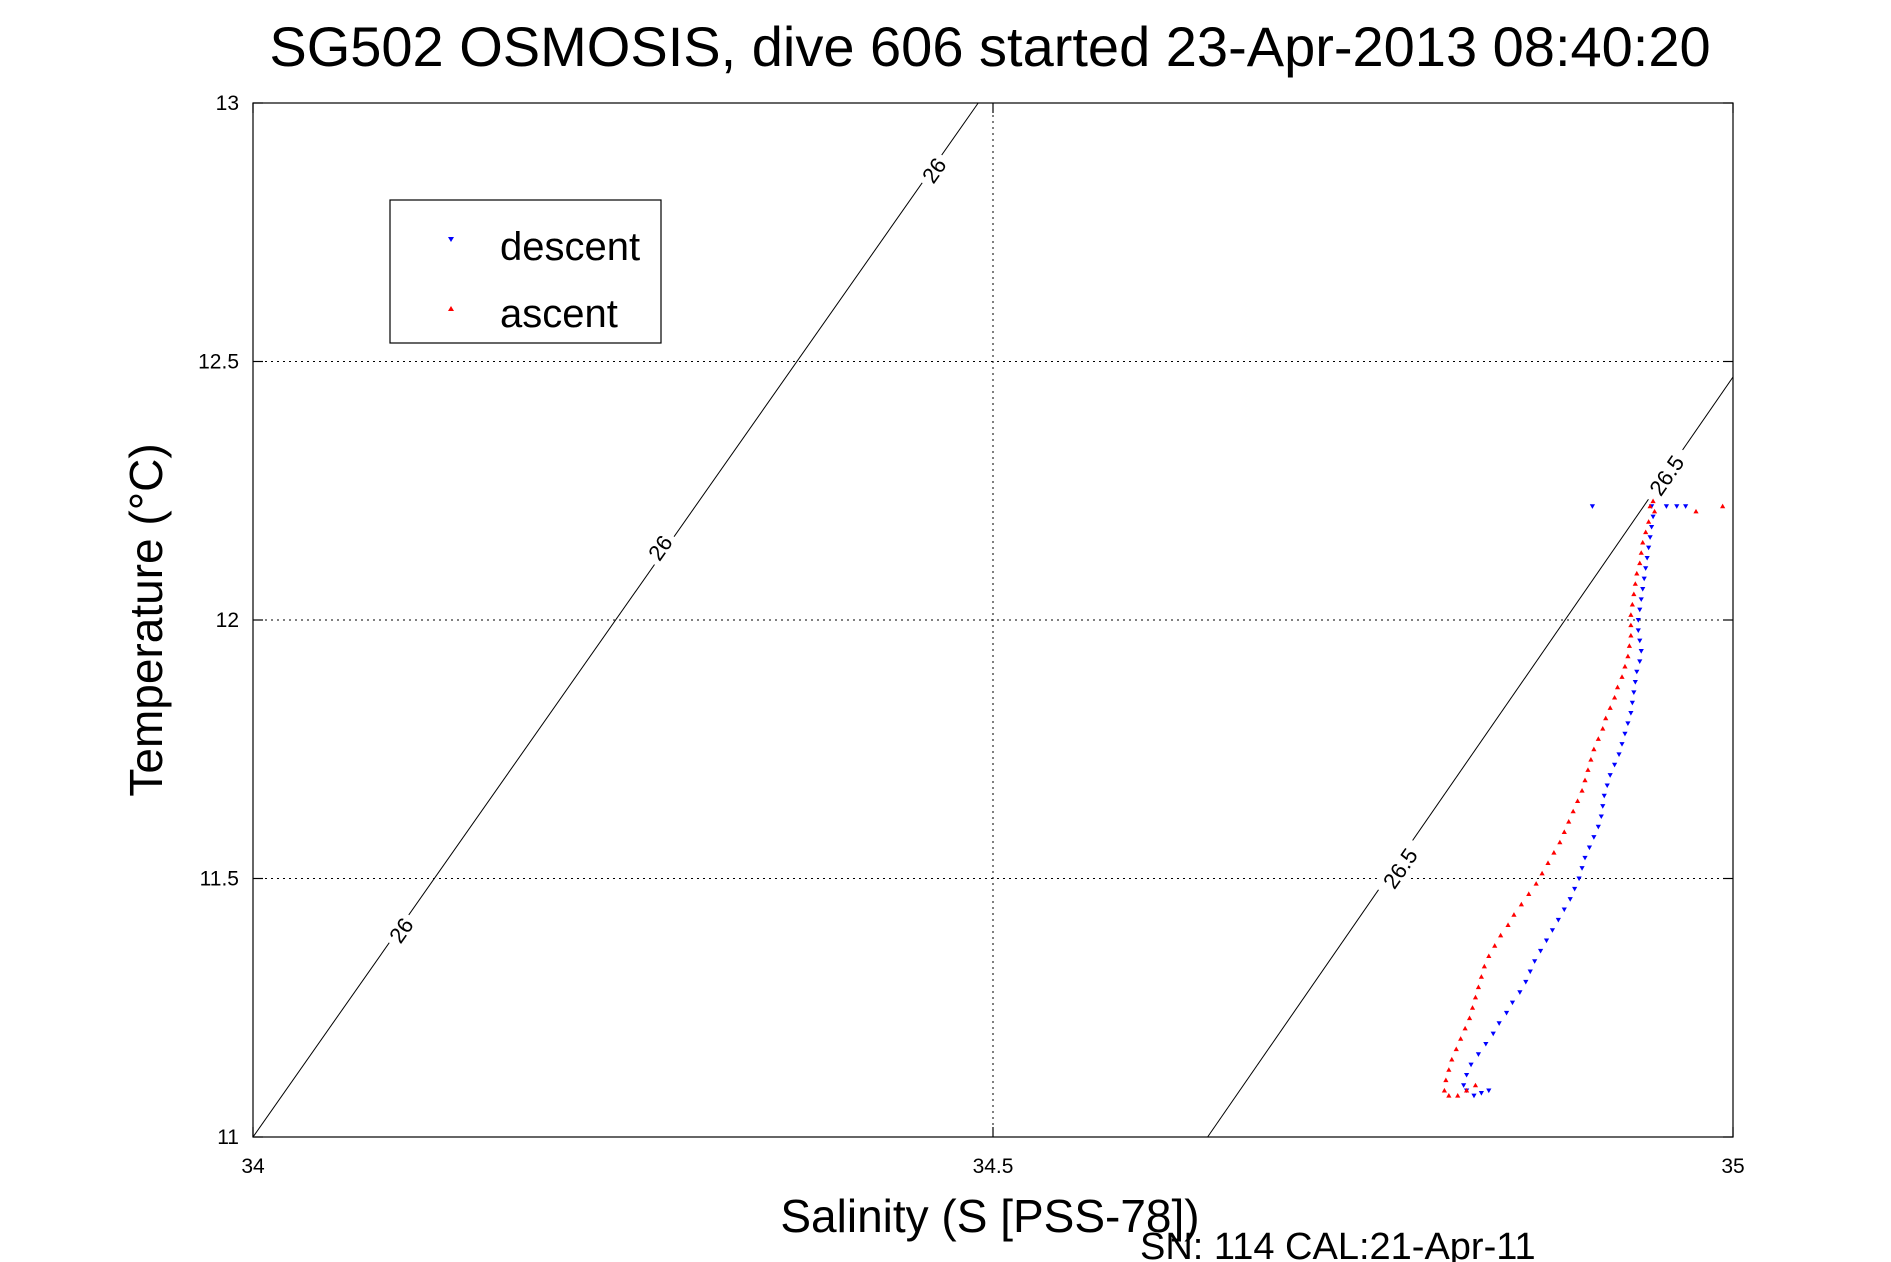  I want to click on x-axis-label: Salinity (S [PSS-78]), so click(989, 1216).